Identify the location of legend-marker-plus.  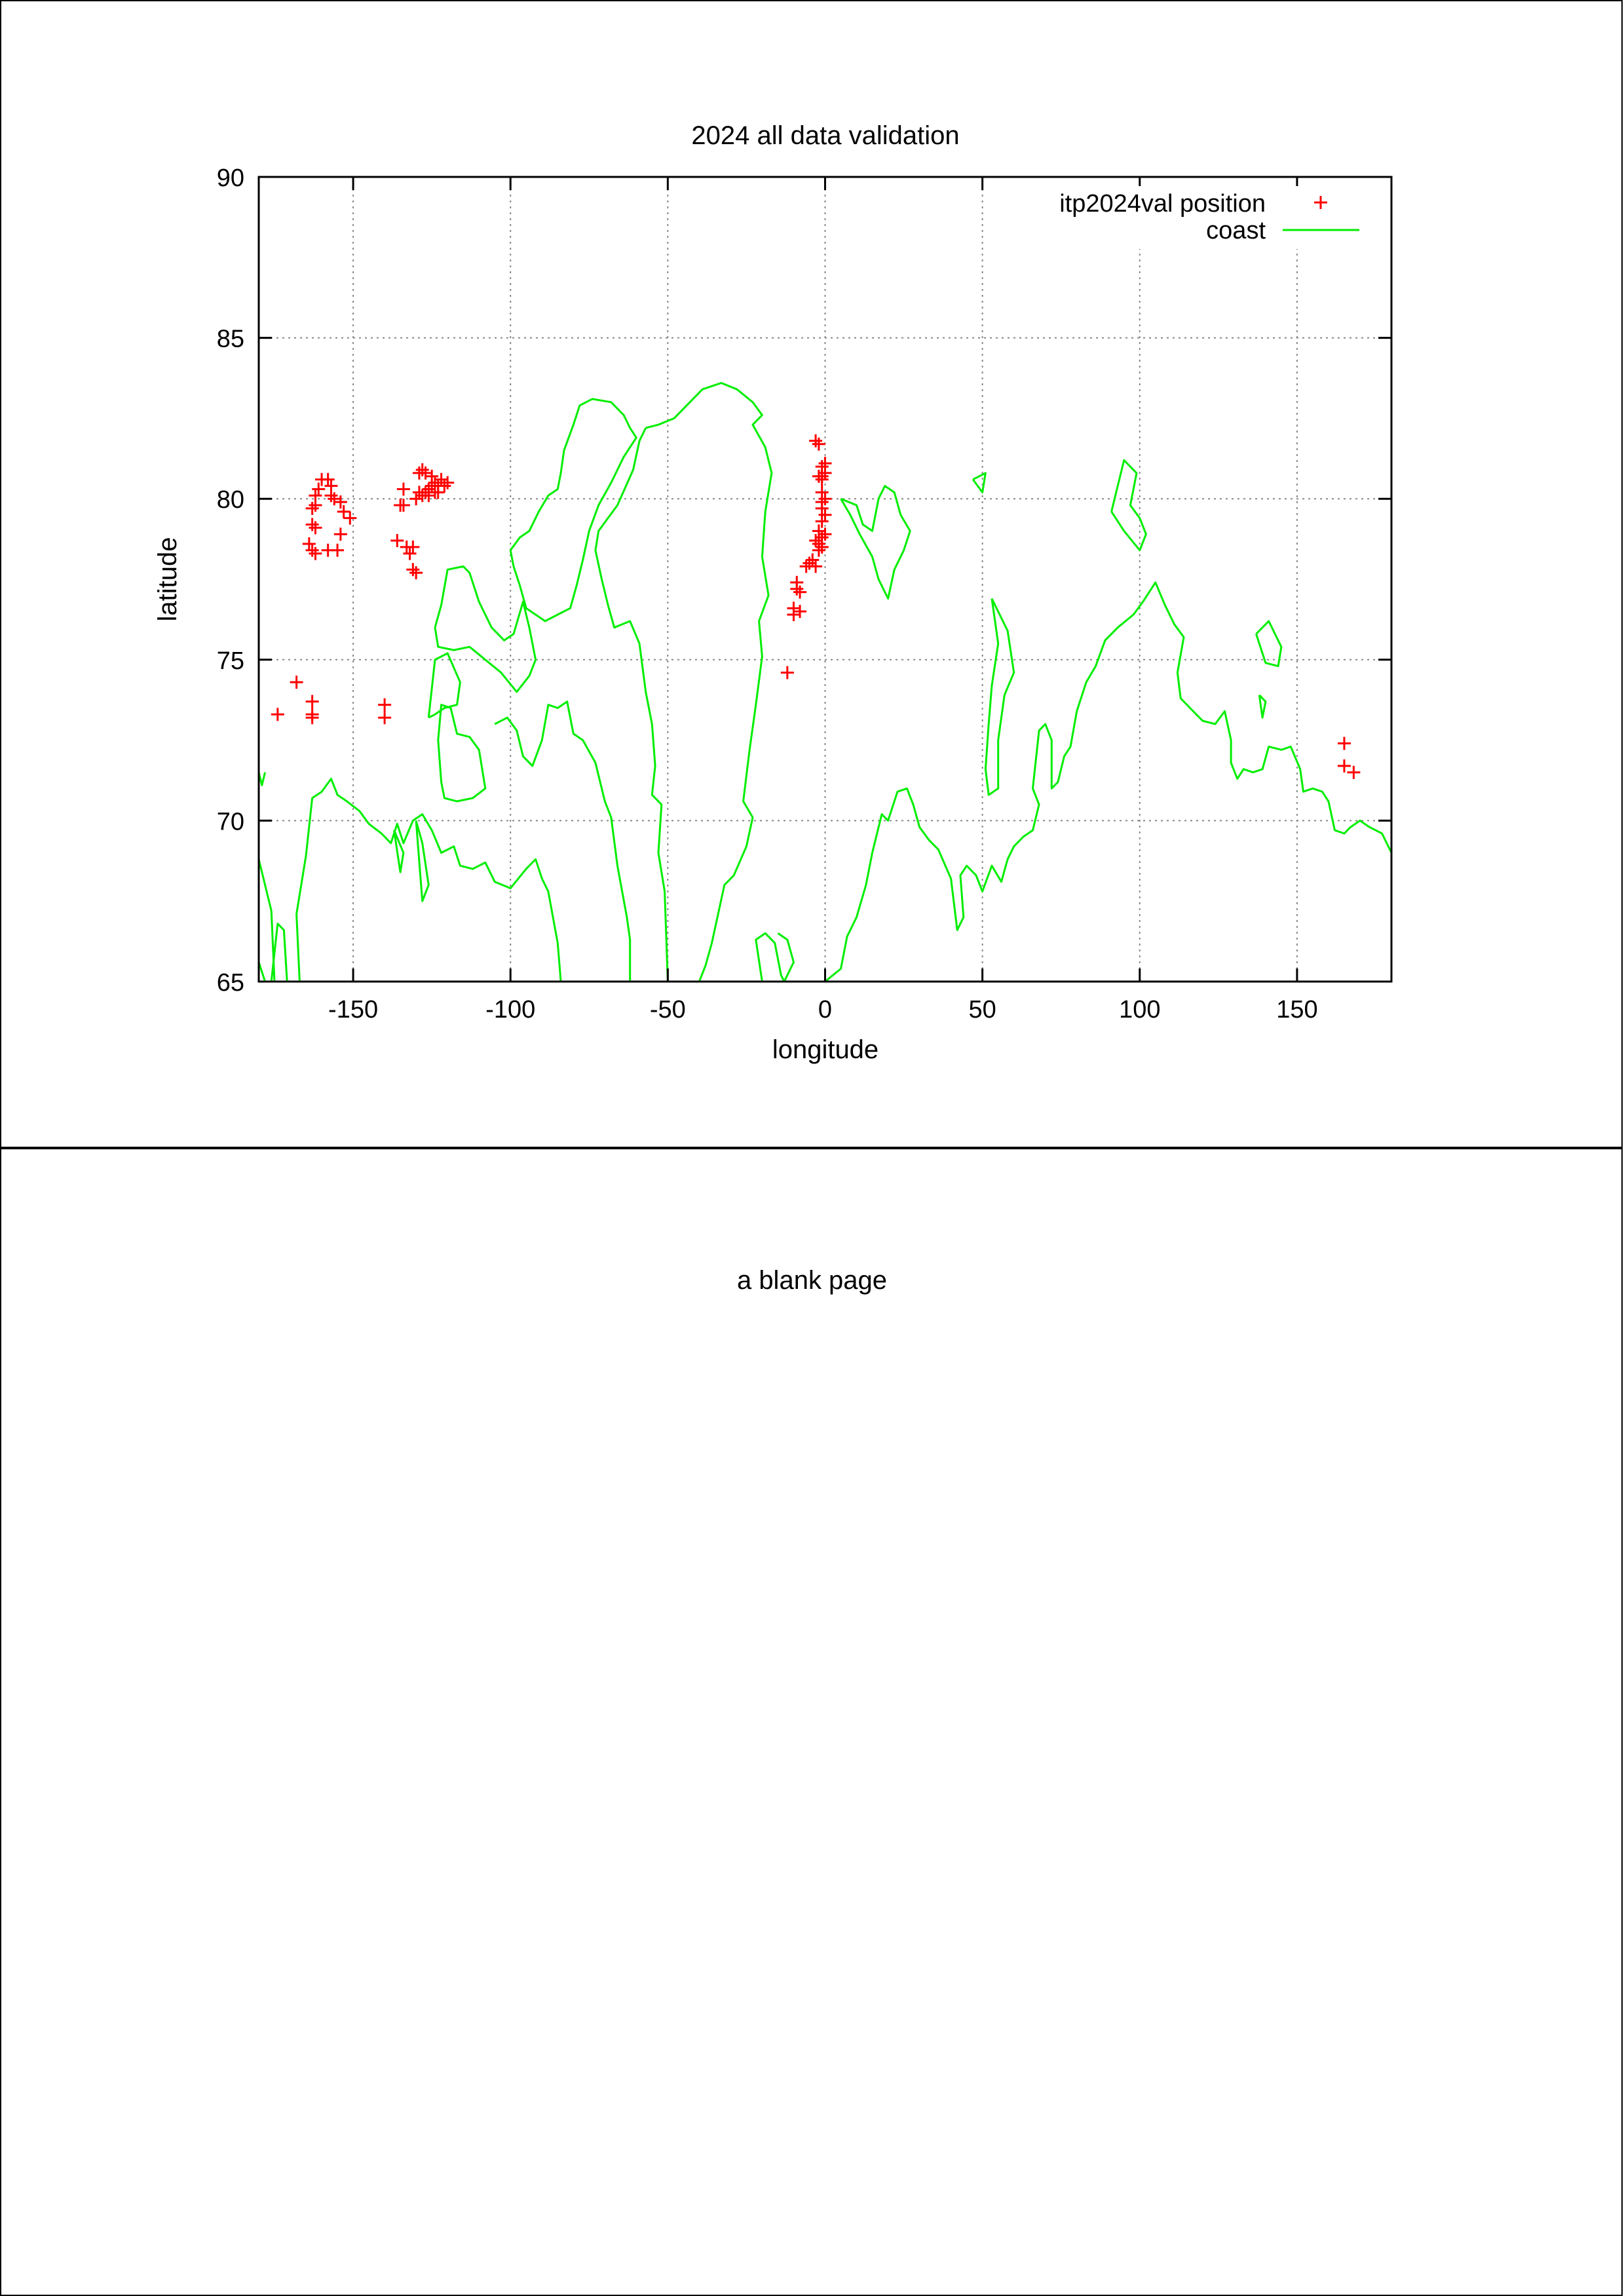
(1320, 202).